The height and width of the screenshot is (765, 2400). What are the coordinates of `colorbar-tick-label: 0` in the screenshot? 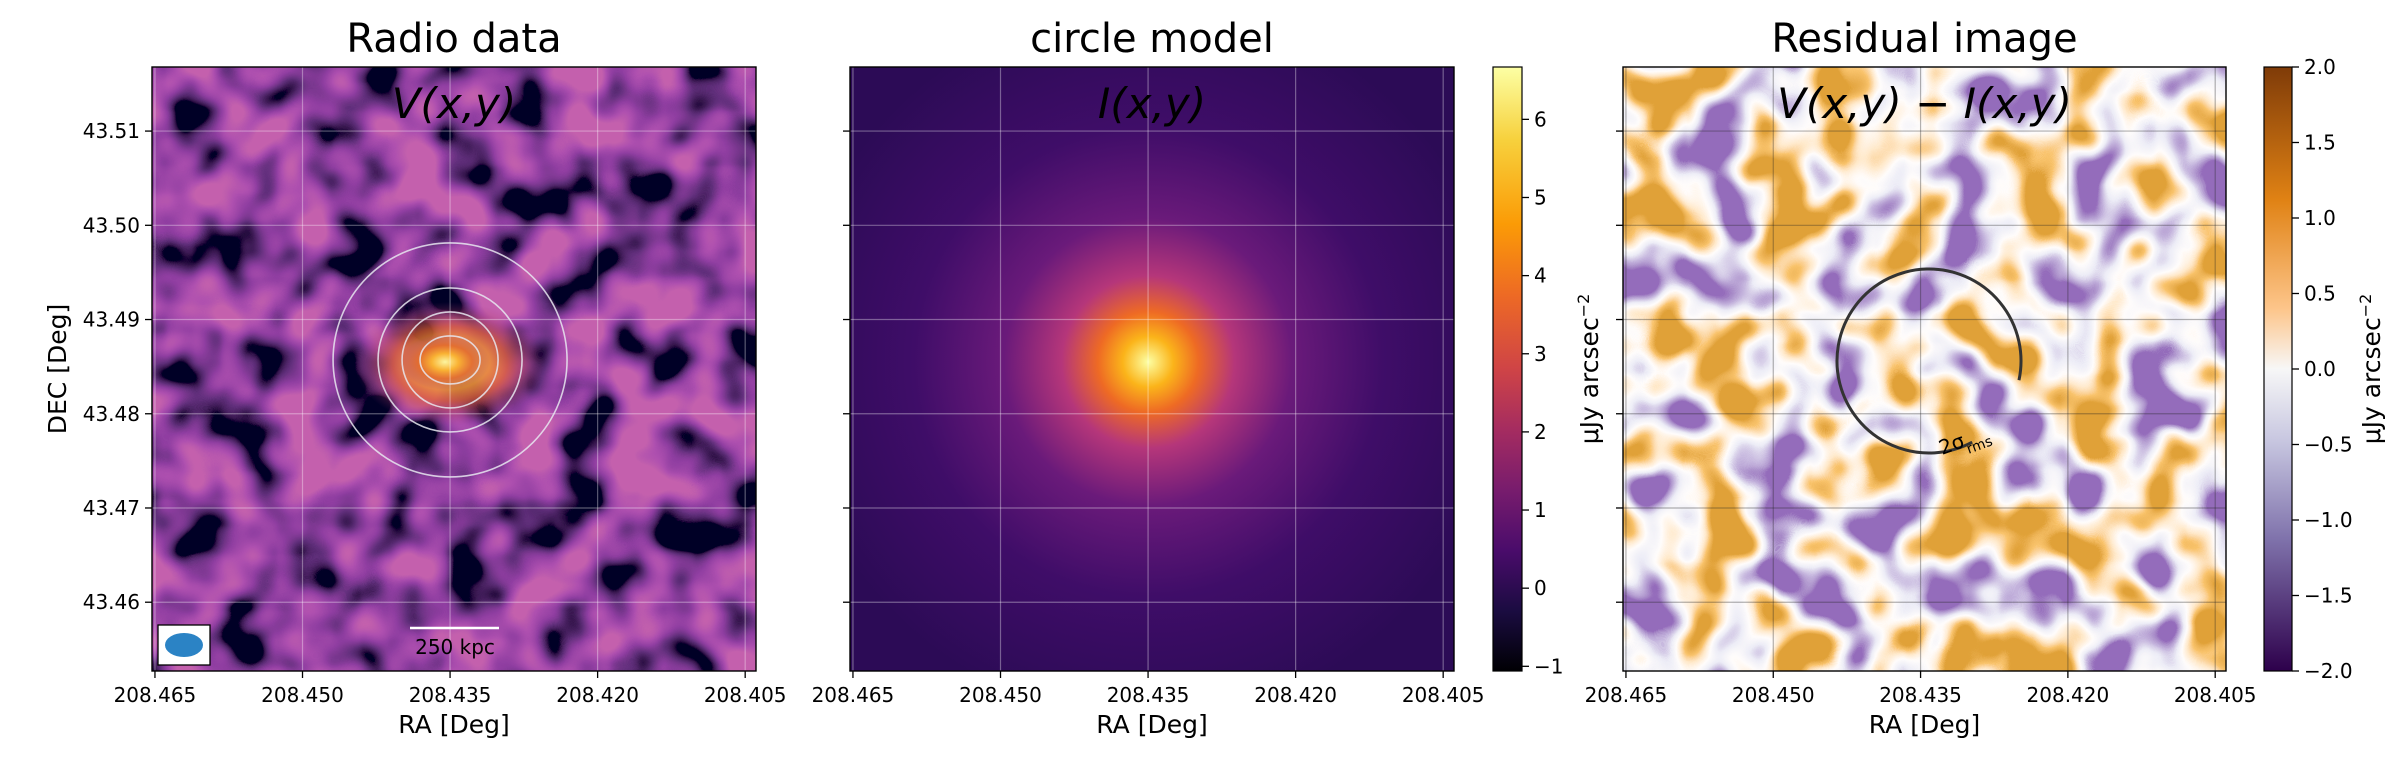 It's located at (1540, 588).